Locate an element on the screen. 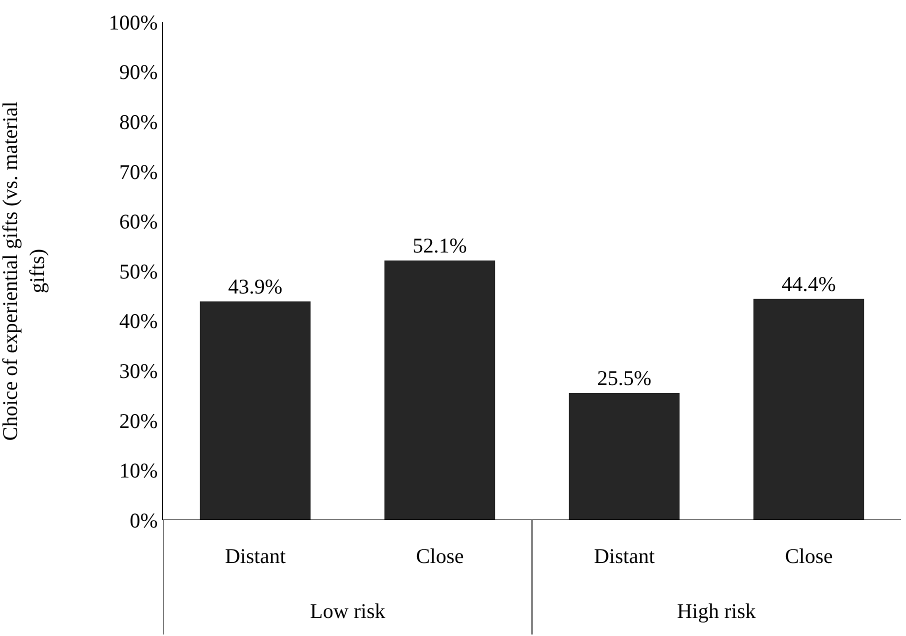 This screenshot has width=906, height=636. text: Low risk is located at coordinates (348, 611).